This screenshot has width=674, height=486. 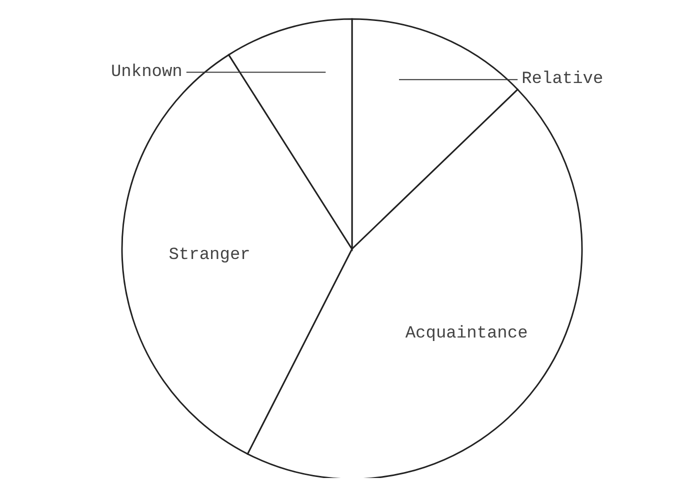 I want to click on slice-label: Stranger, so click(x=209, y=256).